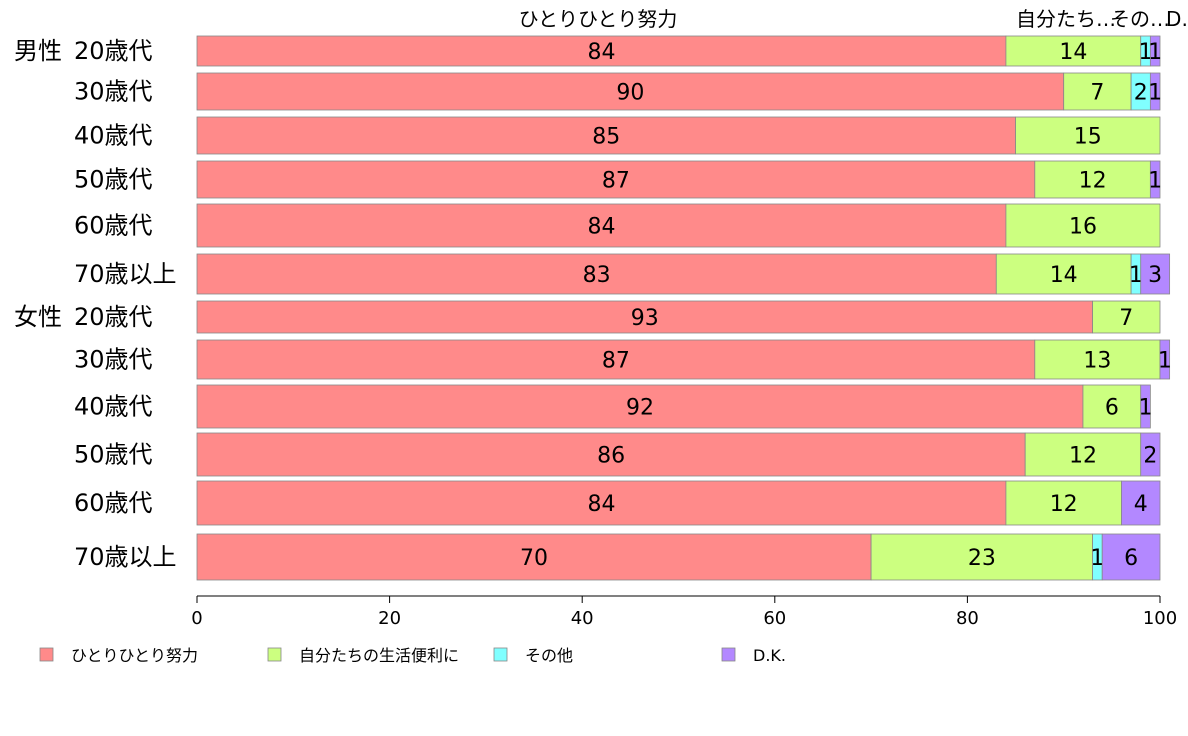 The width and height of the screenshot is (1188, 736). What do you see at coordinates (678, 317) in the screenshot?
I see `bar-row: 93 7` at bounding box center [678, 317].